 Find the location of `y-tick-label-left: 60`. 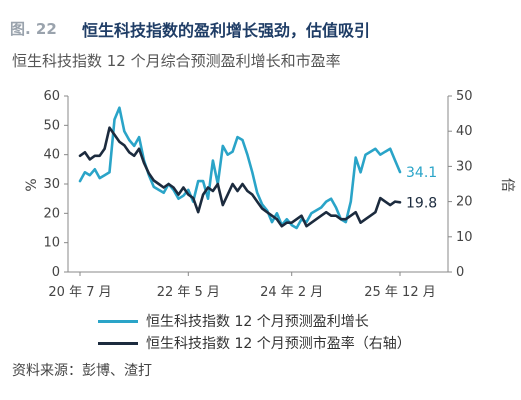

y-tick-label-left: 60 is located at coordinates (51, 96).